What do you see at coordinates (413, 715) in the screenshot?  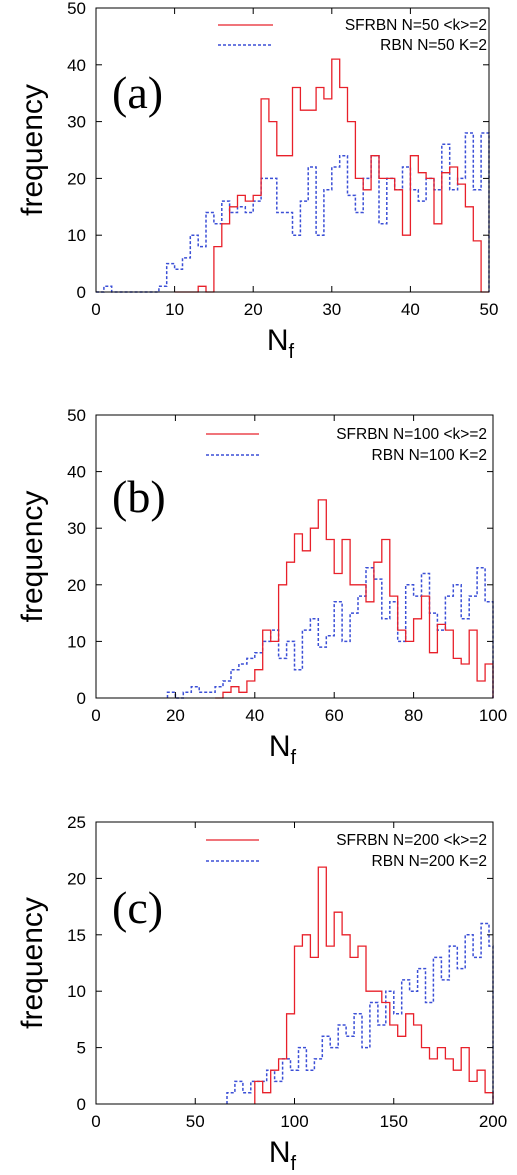 I see `x-tick-label: 80` at bounding box center [413, 715].